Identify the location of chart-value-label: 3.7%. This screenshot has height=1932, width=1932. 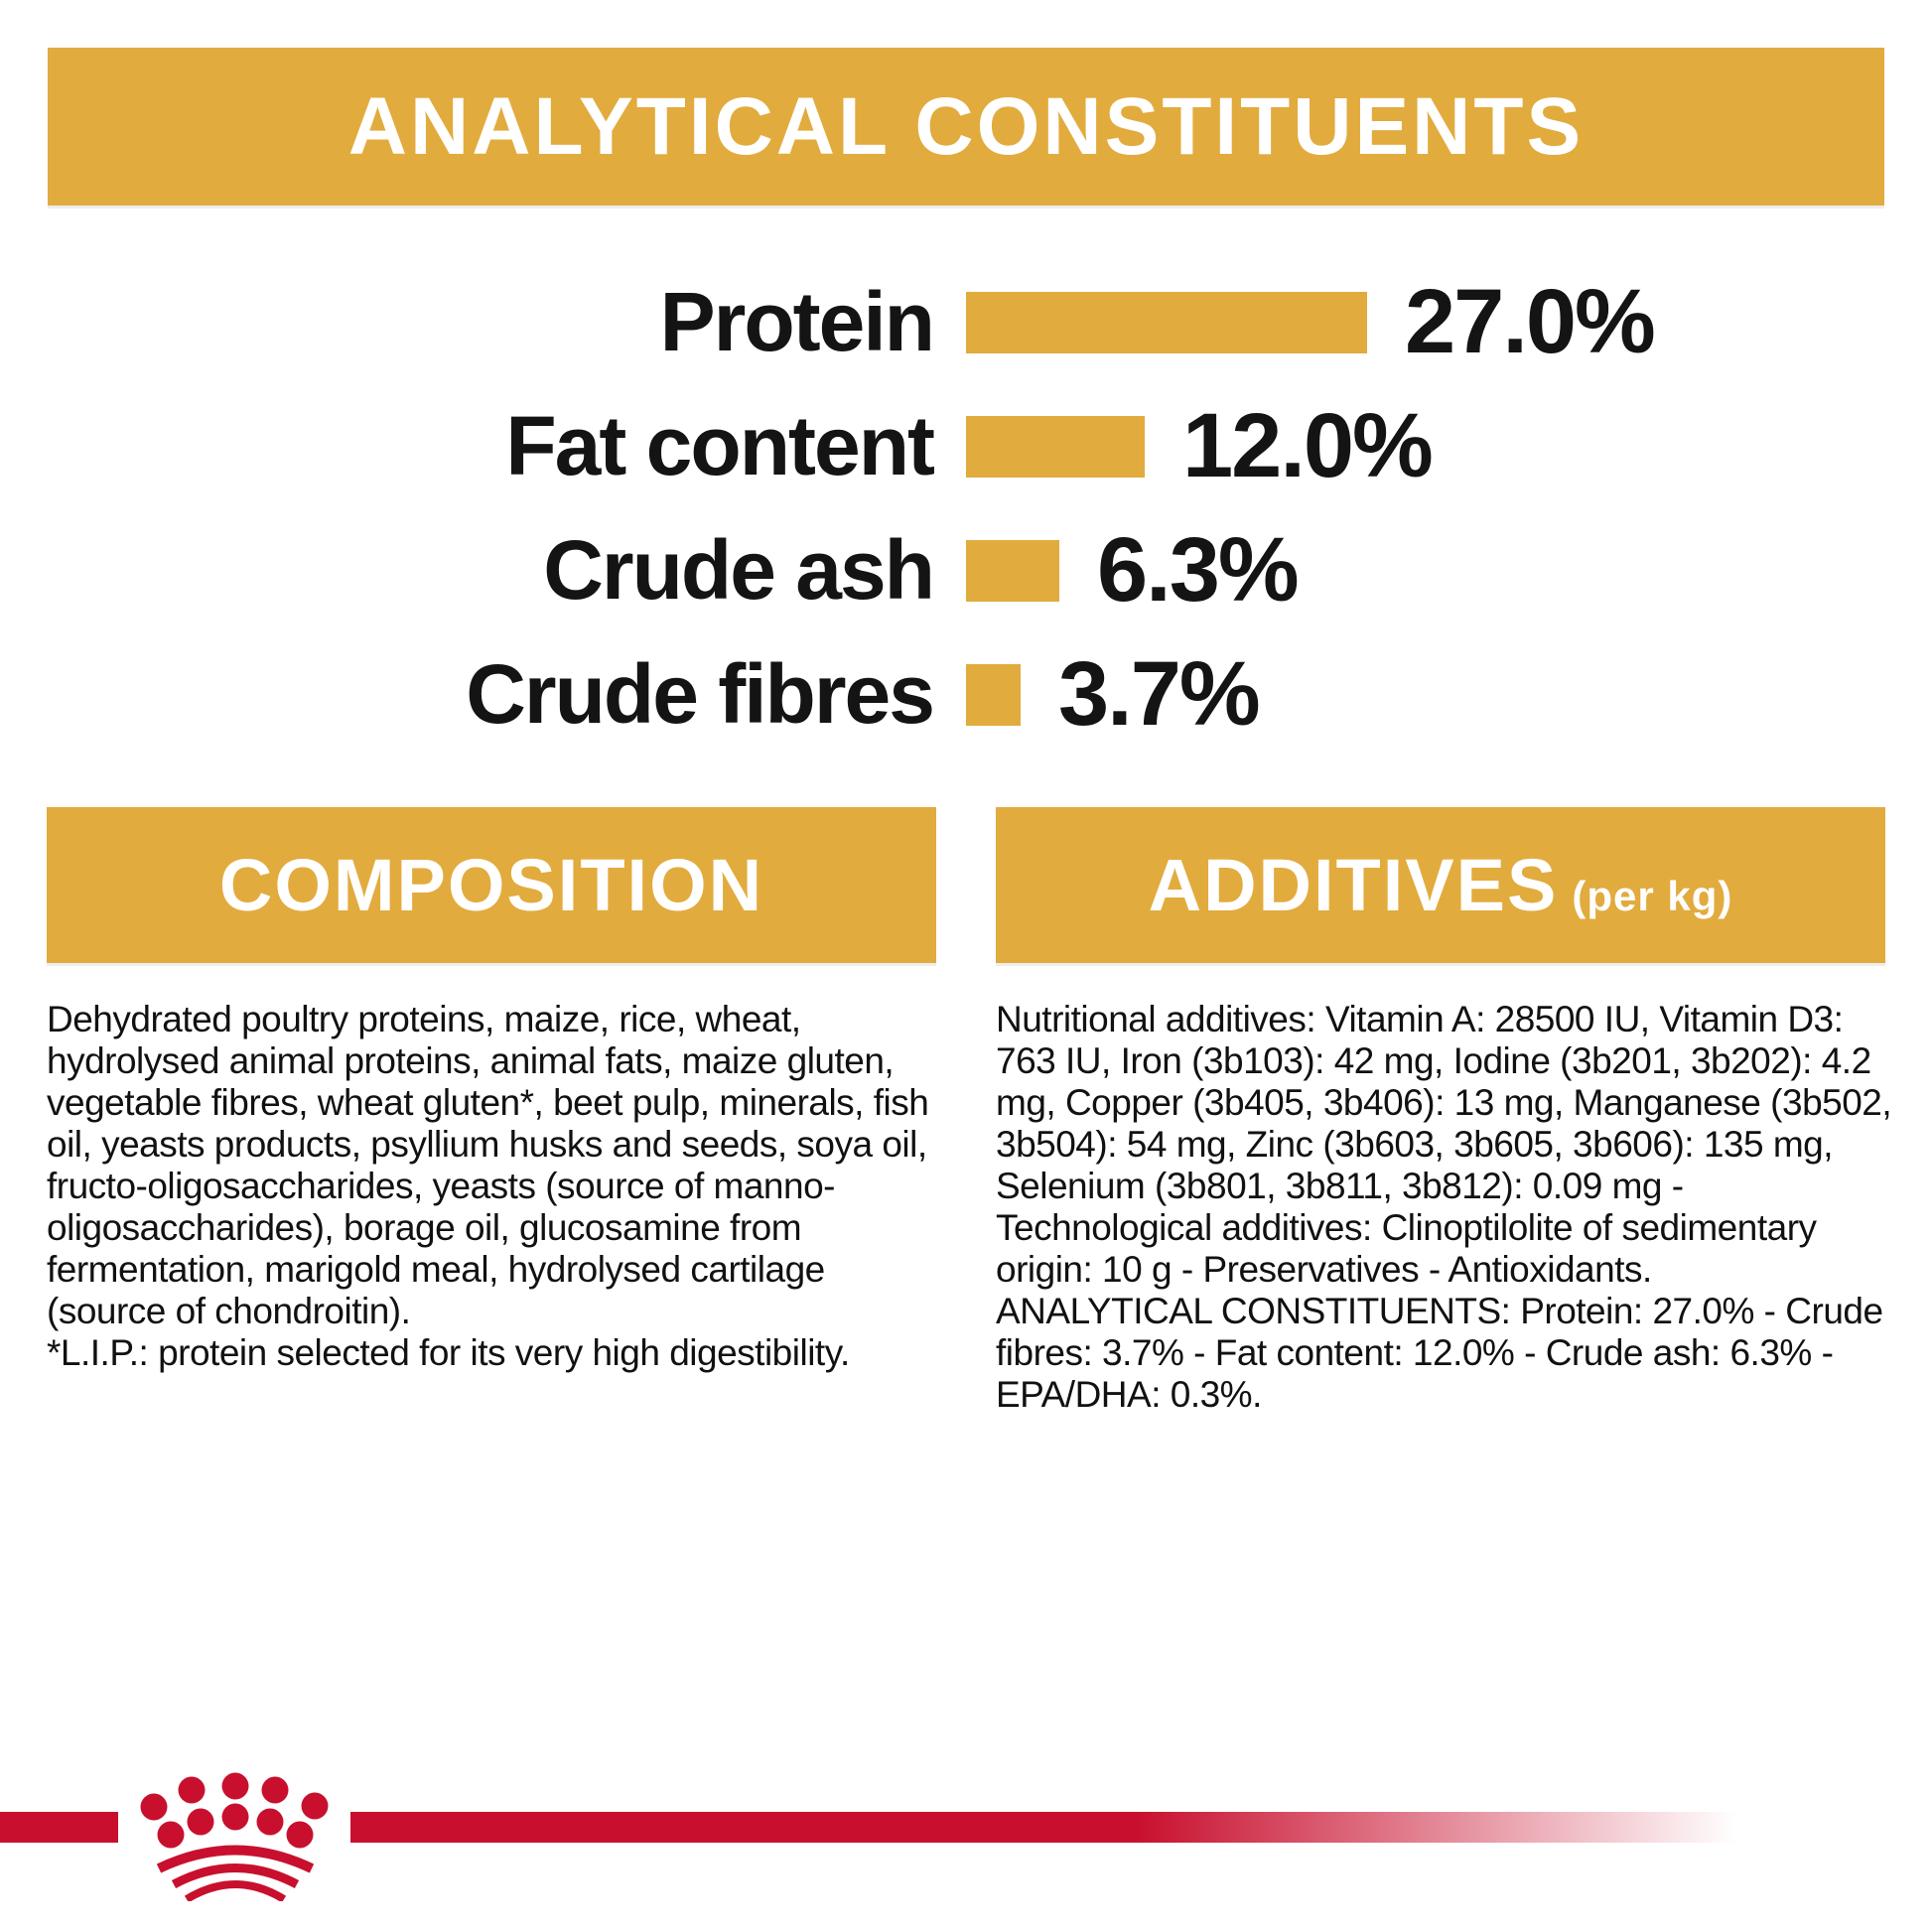
(1159, 694).